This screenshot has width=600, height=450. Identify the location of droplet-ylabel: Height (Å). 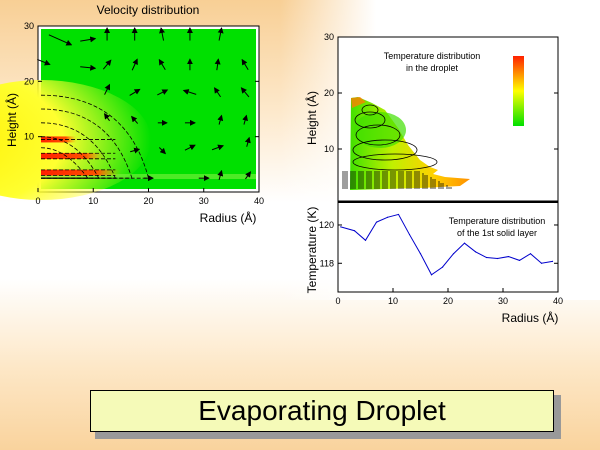
(311, 118).